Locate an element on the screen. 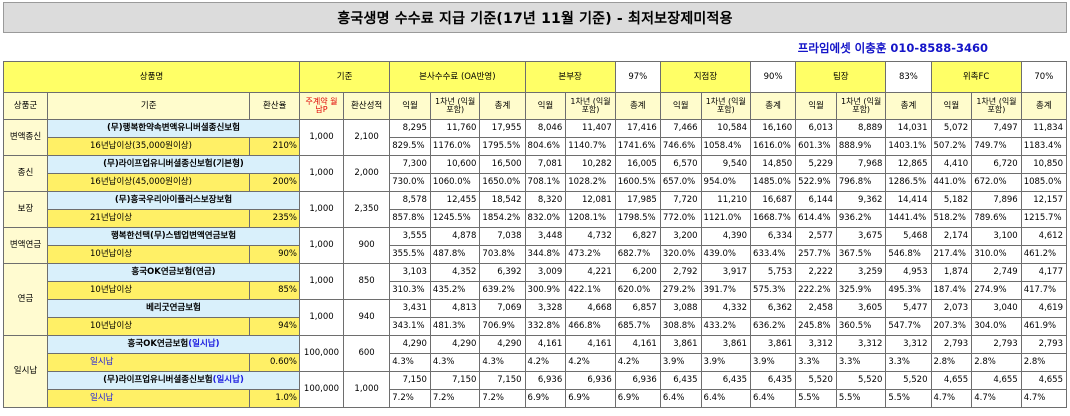 This screenshot has width=1070, height=416. commission-hq: 12,455 is located at coordinates (455, 200).